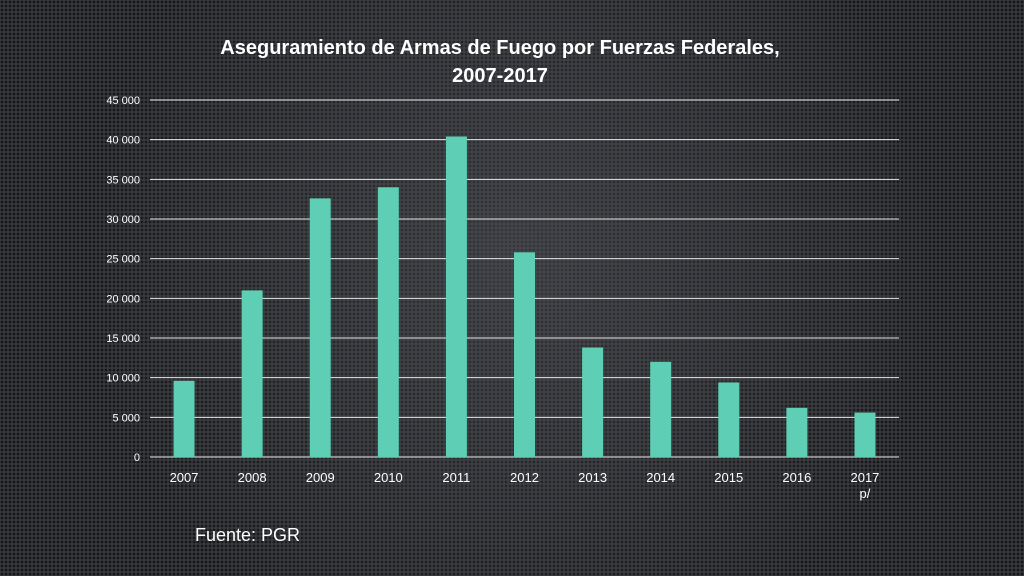 This screenshot has width=1024, height=576. I want to click on bar-2012, so click(524, 354).